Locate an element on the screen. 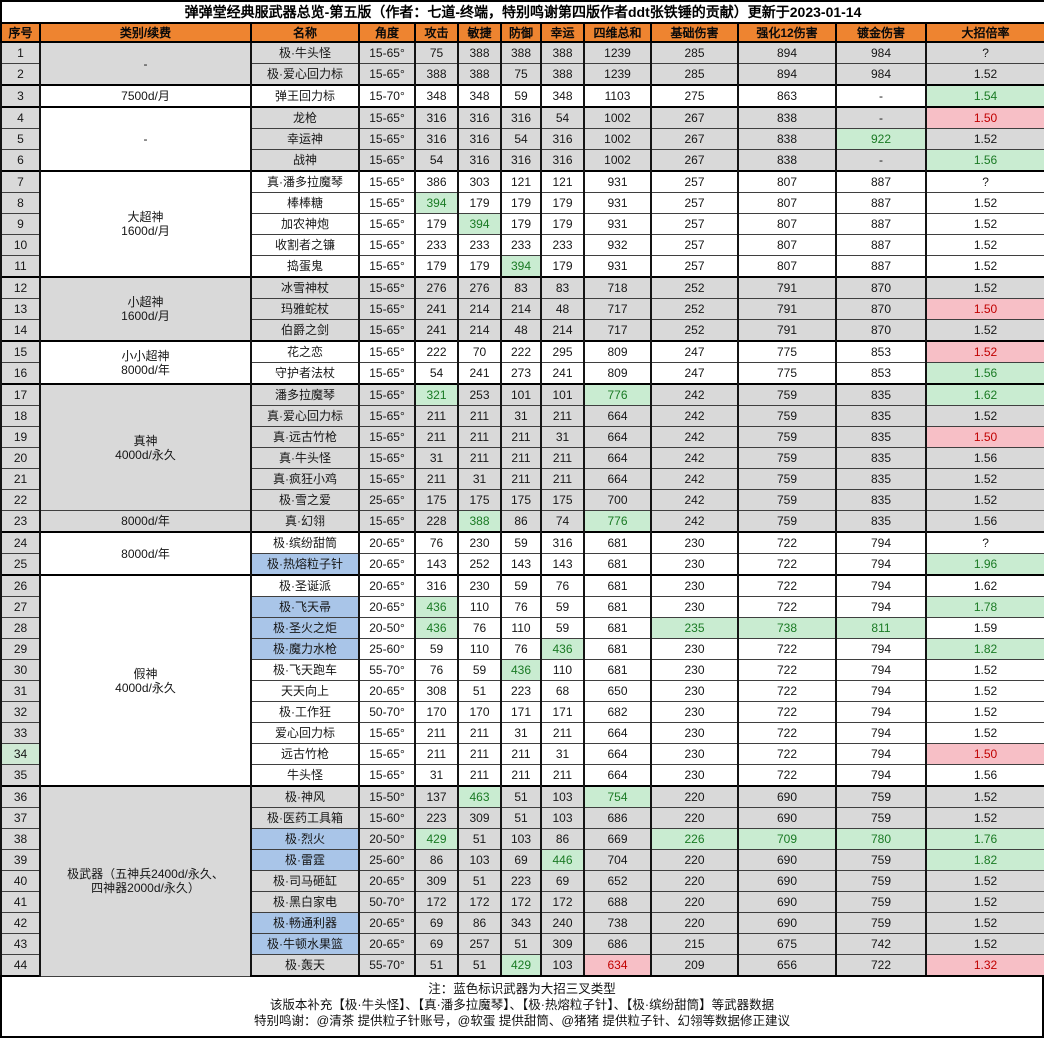  total-cell: 717 is located at coordinates (617, 309).